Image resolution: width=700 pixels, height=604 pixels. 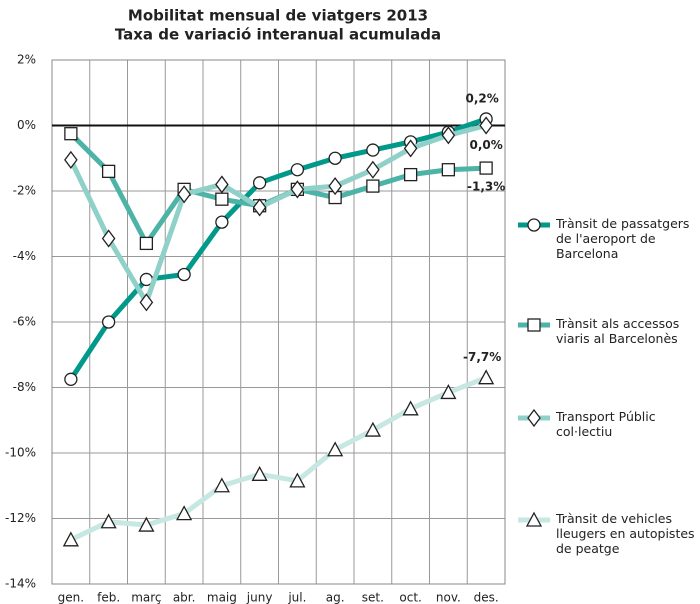 I want to click on x-tick-label: març, so click(x=146, y=597).